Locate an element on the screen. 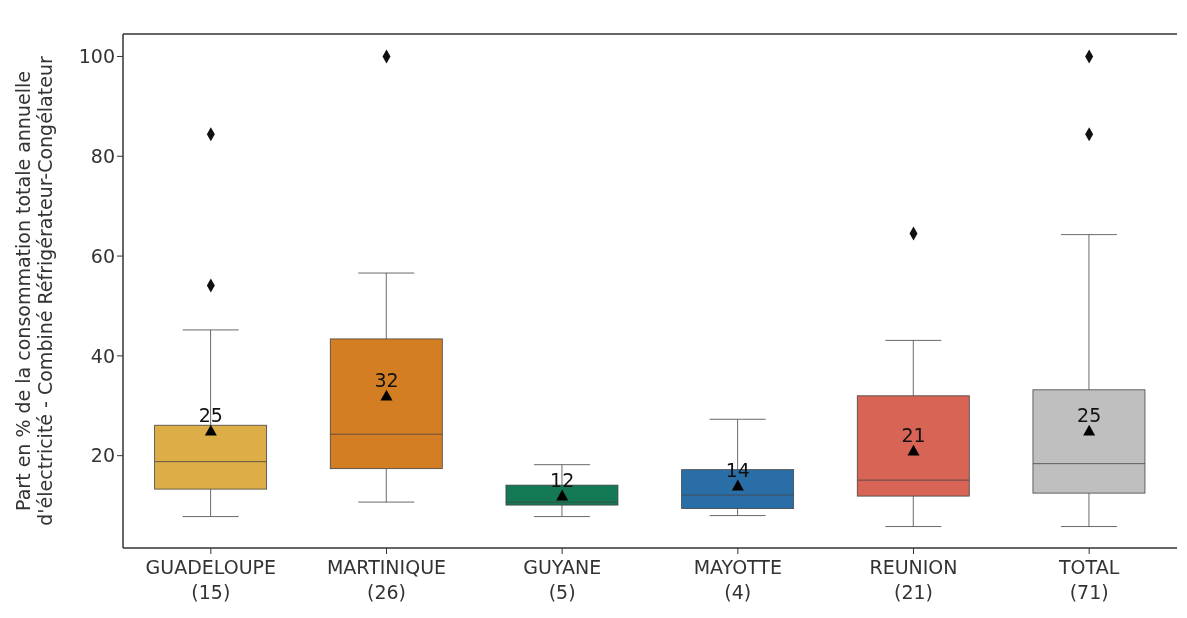 The image size is (1187, 618). y-tick-label: 80 is located at coordinates (102, 156).